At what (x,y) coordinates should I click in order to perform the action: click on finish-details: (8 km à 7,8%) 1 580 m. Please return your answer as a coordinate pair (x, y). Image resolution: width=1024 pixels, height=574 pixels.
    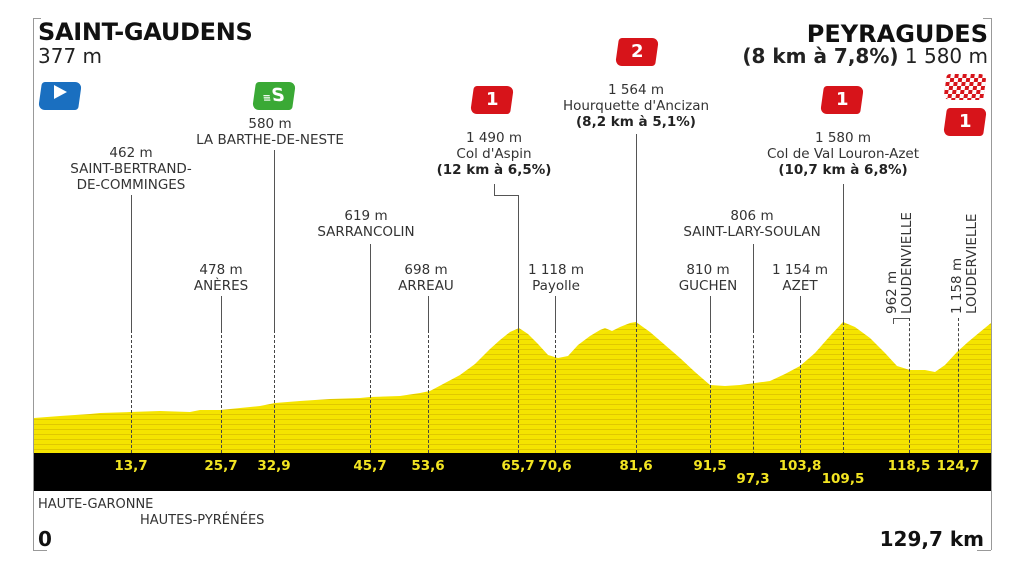
    Looking at the image, I should click on (865, 56).